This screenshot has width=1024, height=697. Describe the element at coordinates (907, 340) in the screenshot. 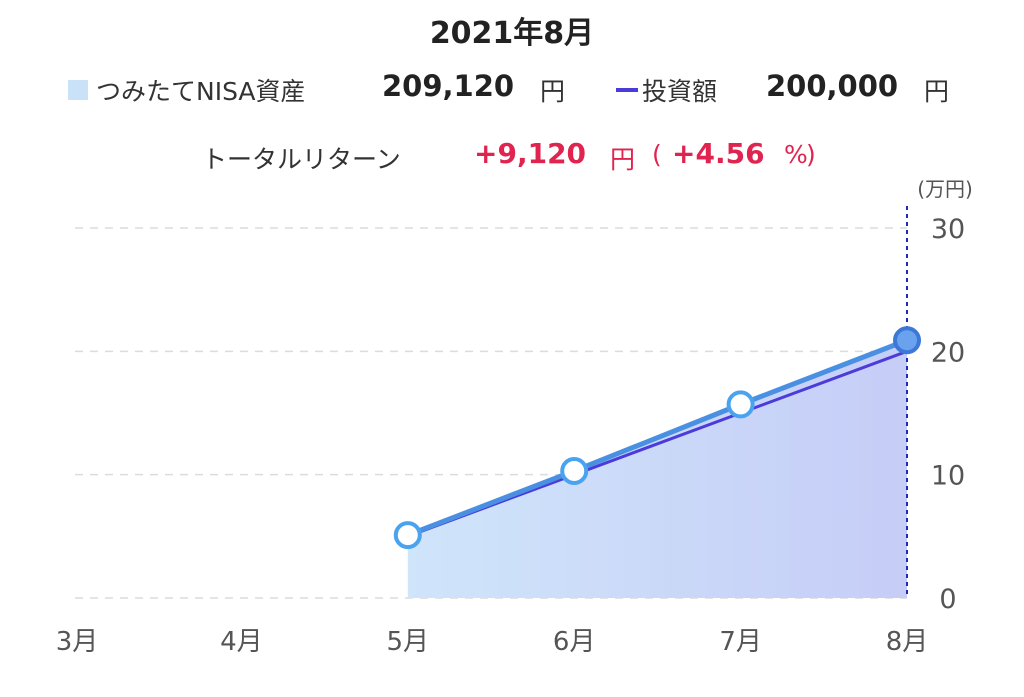

I see `selected-data-point` at that location.